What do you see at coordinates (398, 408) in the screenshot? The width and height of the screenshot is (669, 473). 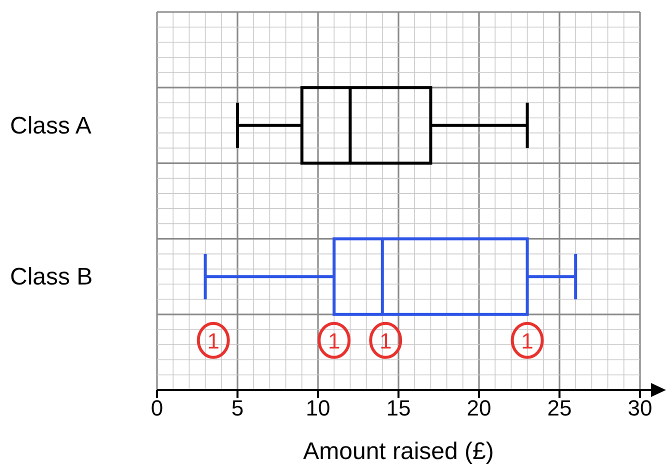 I see `x-tick-label: 15` at bounding box center [398, 408].